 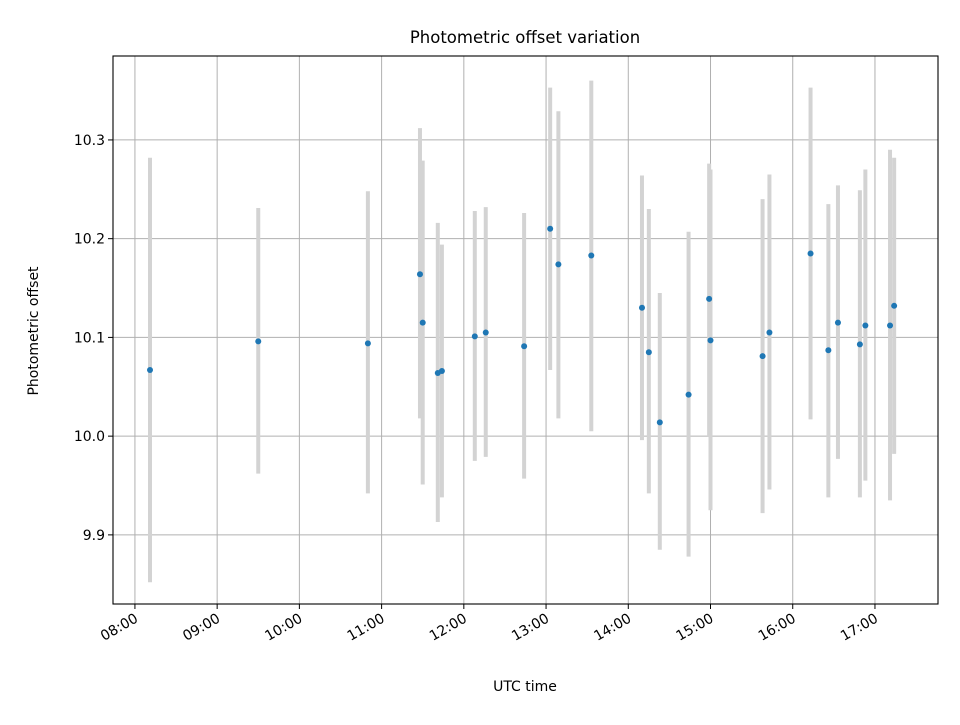 I want to click on chart-title: Photometric offset variation, so click(x=525, y=37).